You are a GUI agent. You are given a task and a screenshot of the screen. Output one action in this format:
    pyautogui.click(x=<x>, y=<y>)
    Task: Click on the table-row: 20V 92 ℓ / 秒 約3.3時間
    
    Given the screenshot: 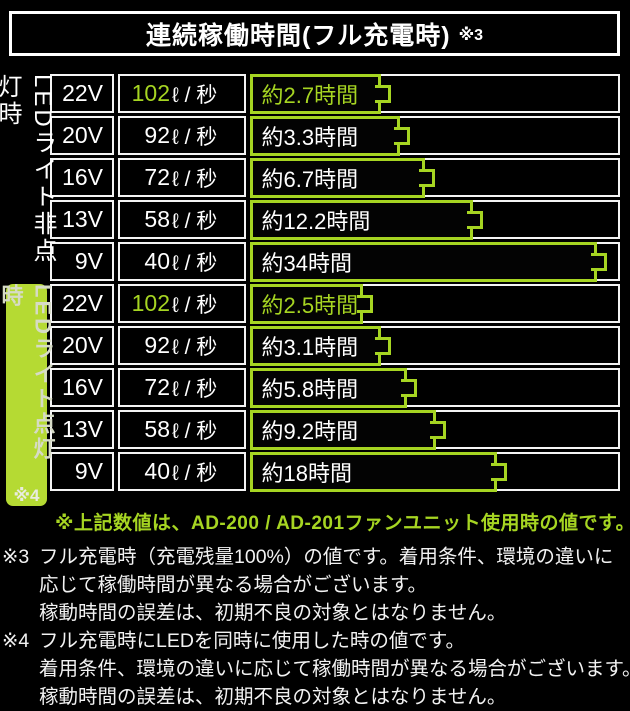 What is the action you would take?
    pyautogui.click(x=340, y=135)
    